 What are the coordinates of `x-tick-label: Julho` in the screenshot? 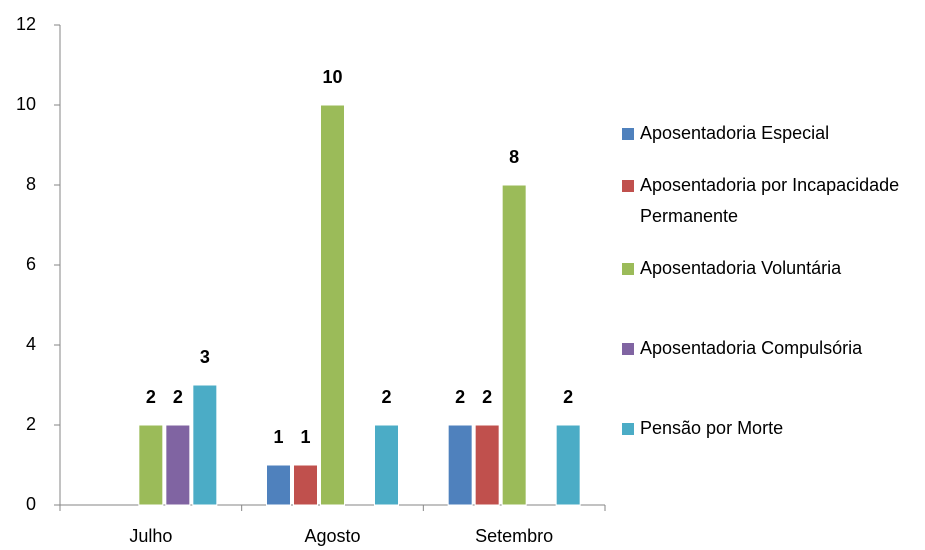 It's located at (150, 536).